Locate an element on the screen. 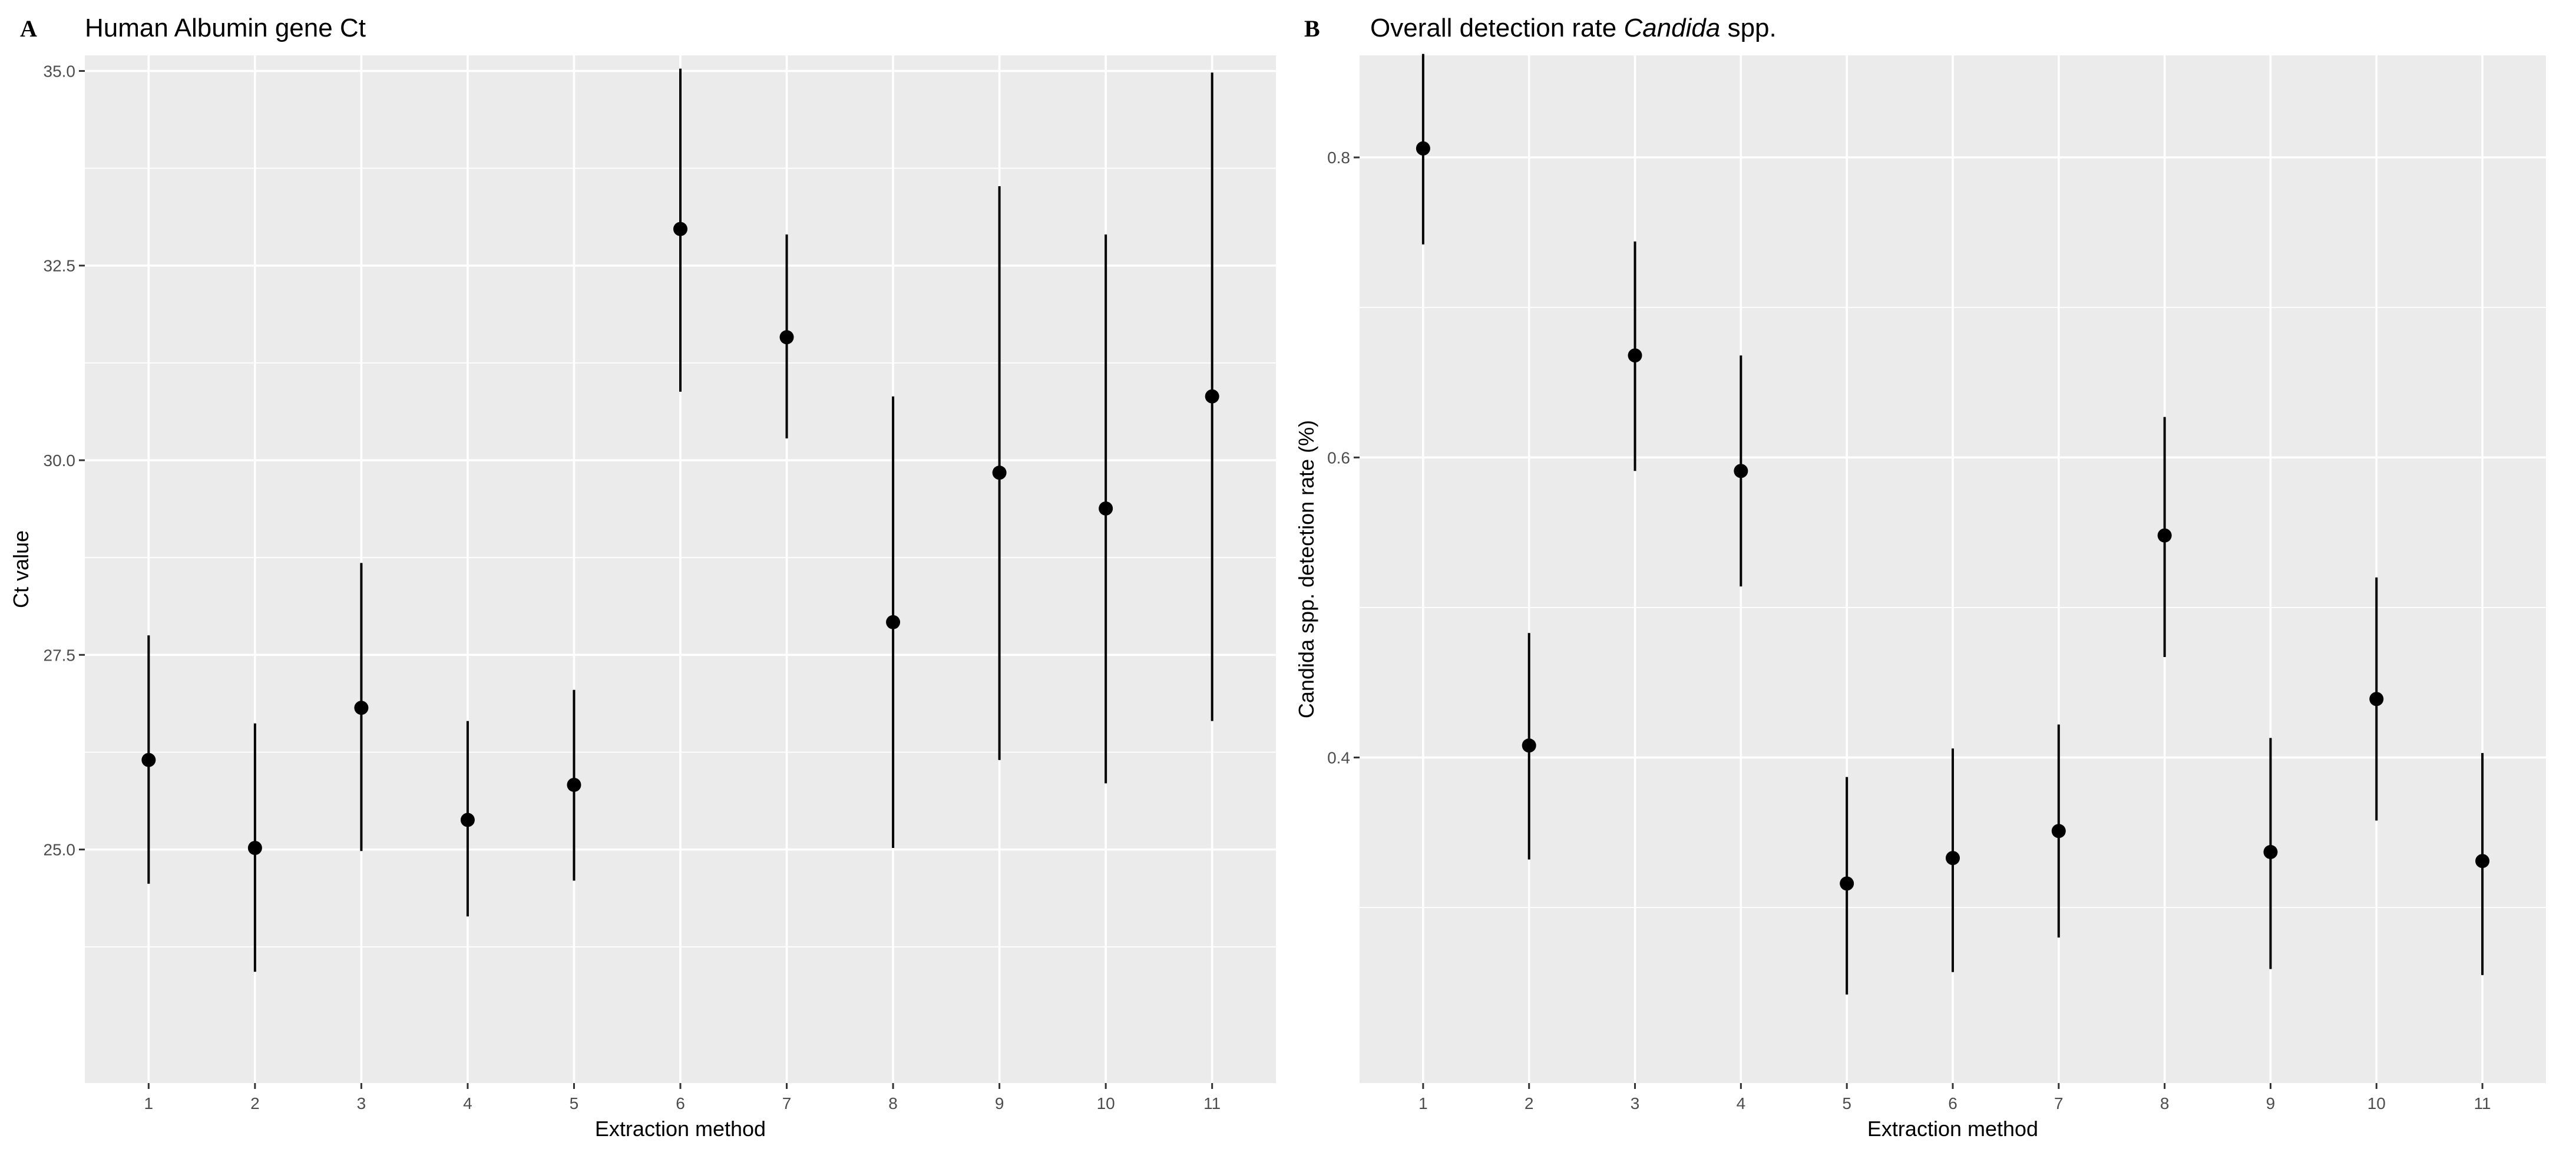 The height and width of the screenshot is (1152, 2576). panel-a-y-tick-label: 32.5 is located at coordinates (60, 266).